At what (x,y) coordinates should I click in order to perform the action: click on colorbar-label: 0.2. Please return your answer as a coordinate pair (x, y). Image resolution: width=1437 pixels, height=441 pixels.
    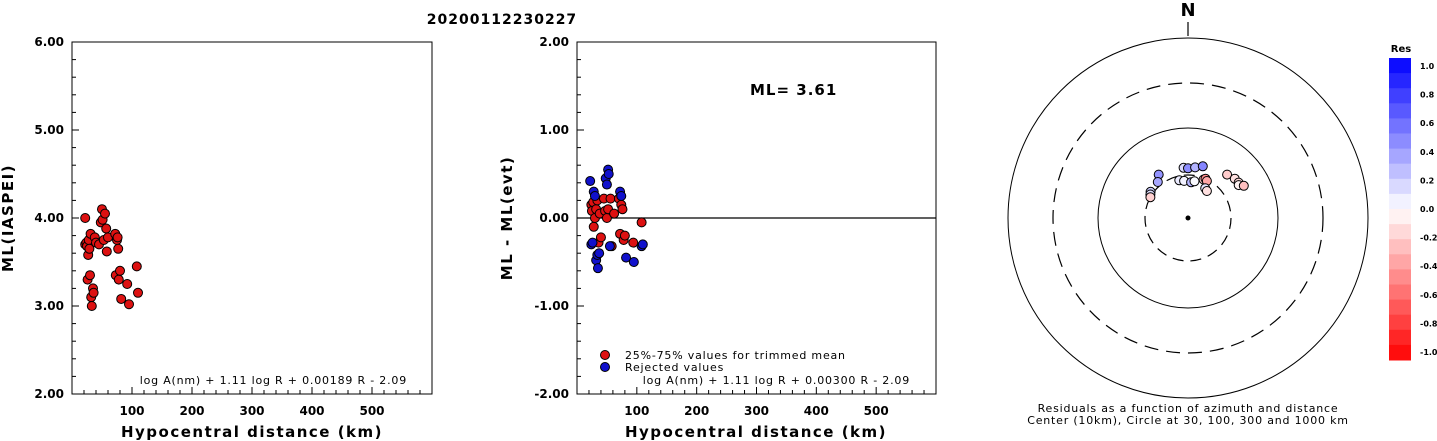
    Looking at the image, I should click on (1427, 180).